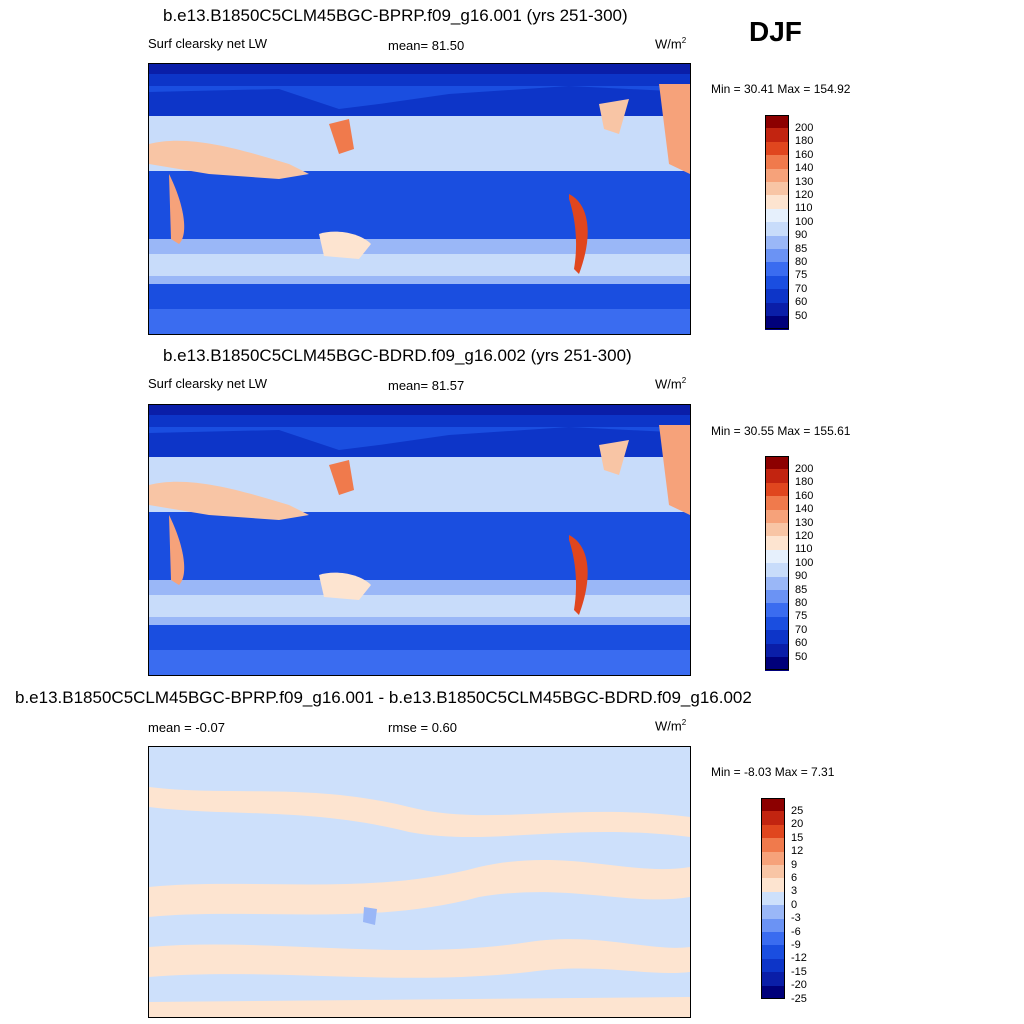 This screenshot has width=1024, height=1024. I want to click on panel-2-map-svg, so click(419, 540).